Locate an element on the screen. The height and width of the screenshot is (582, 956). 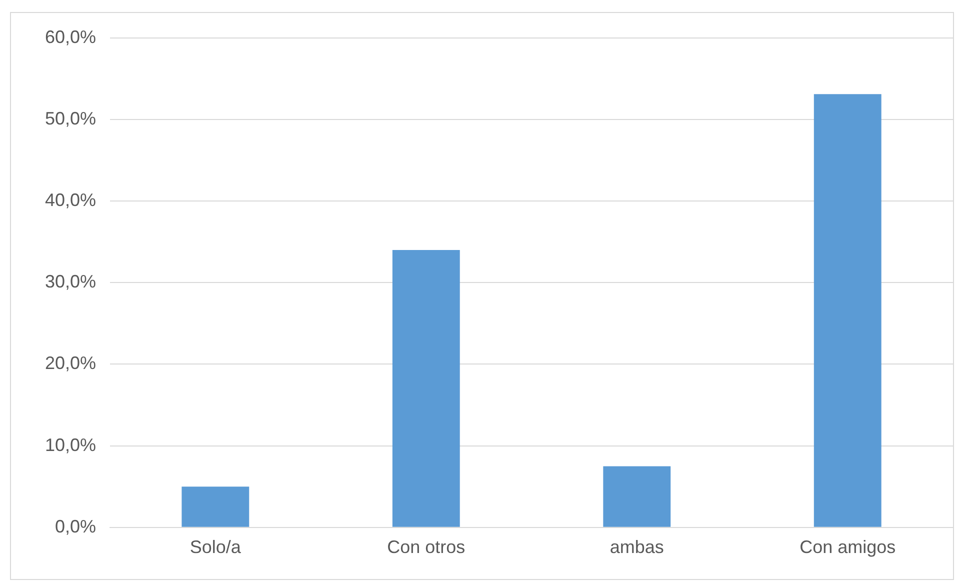
x-tick-label: Solo/a is located at coordinates (216, 547).